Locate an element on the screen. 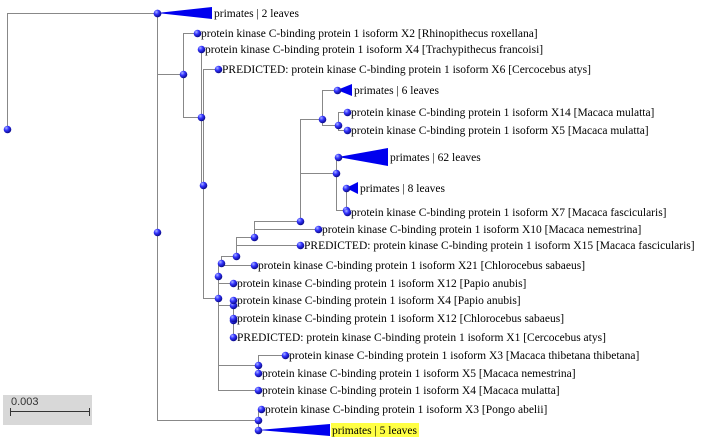 The height and width of the screenshot is (441, 713). branch-L_x15mf is located at coordinates (268, 251).